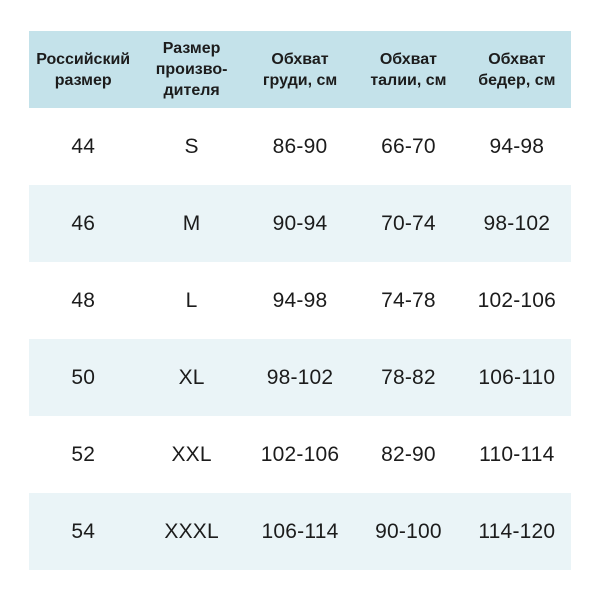 This screenshot has height=600, width=600. Describe the element at coordinates (191, 454) in the screenshot. I see `cell-manufacturer-size: XXL` at that location.